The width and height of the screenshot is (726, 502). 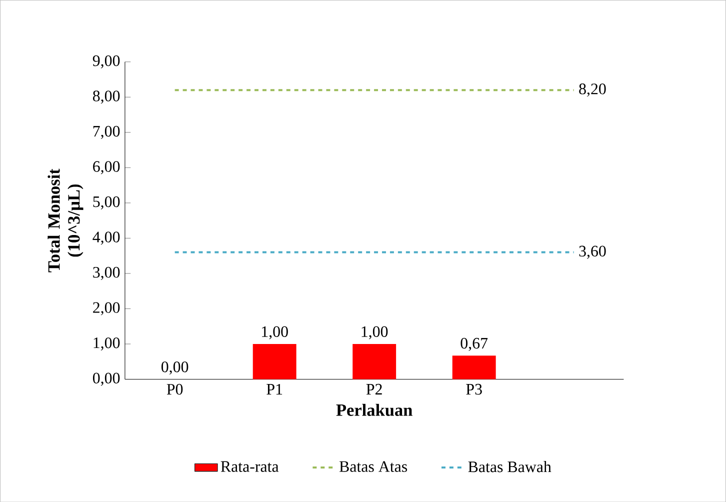 What do you see at coordinates (174, 367) in the screenshot?
I see `data-label: 0,00` at bounding box center [174, 367].